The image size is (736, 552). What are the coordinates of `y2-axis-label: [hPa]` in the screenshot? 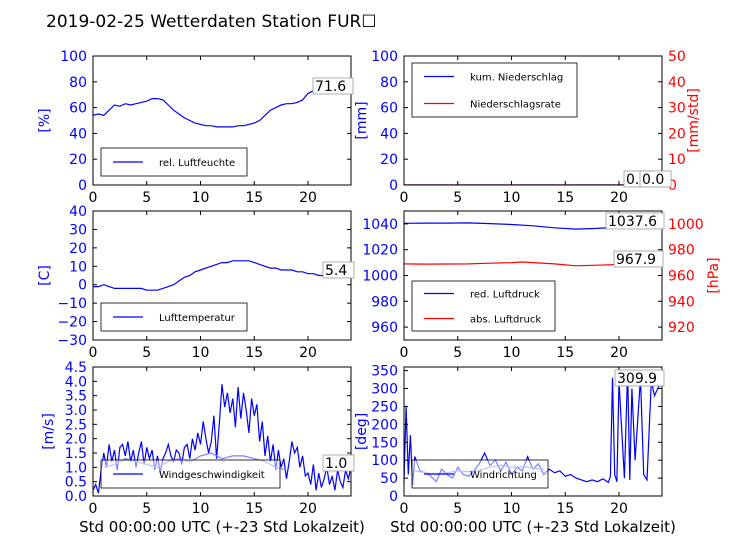 It's located at (714, 275).